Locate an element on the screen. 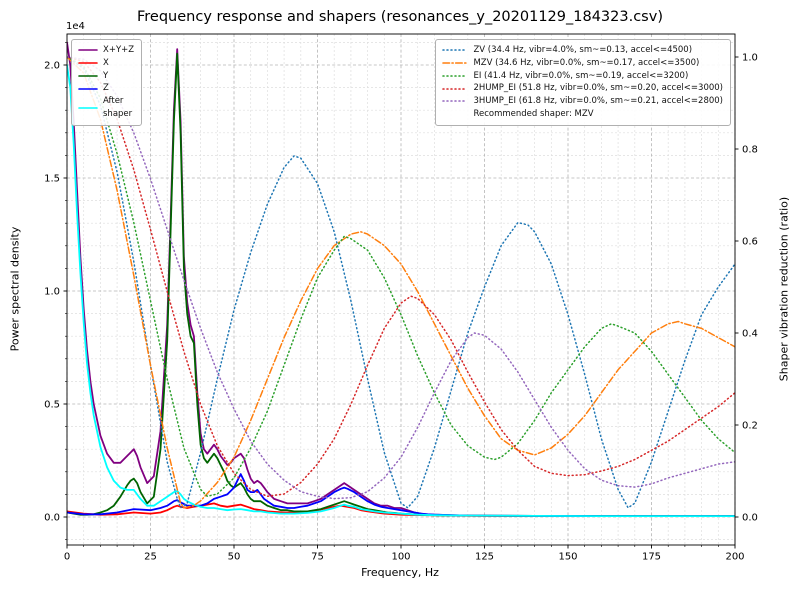 This screenshot has width=800, height=600. y-left-tick-label: 0.0 is located at coordinates (52, 518).